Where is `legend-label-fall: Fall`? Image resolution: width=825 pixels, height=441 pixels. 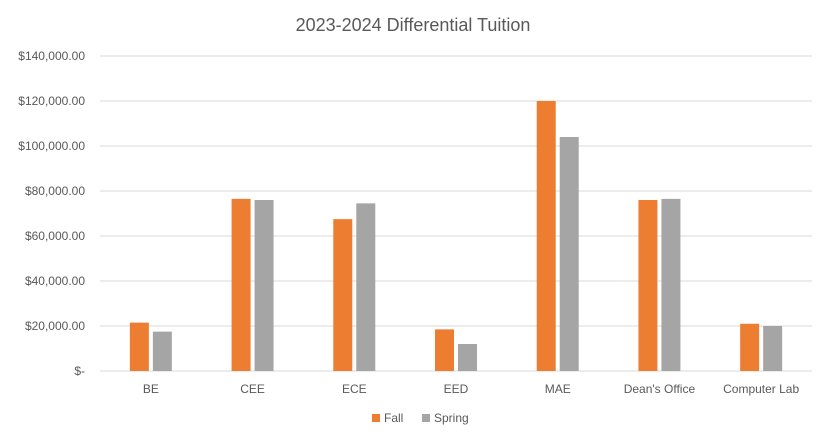
legend-label-fall: Fall is located at coordinates (393, 418).